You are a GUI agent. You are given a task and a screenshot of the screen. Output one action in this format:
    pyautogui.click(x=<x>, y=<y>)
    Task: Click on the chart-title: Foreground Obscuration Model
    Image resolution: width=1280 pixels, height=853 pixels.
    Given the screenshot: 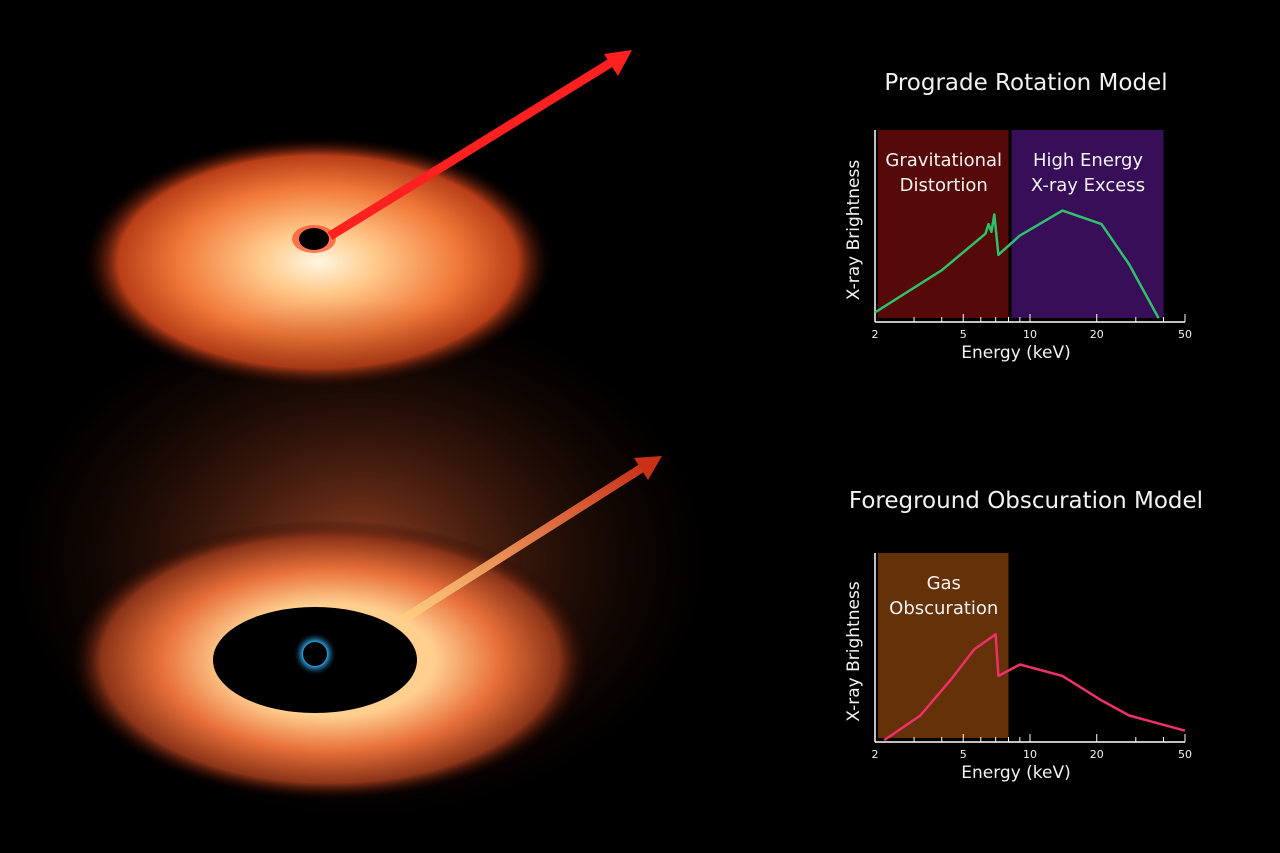 What is the action you would take?
    pyautogui.click(x=1026, y=501)
    